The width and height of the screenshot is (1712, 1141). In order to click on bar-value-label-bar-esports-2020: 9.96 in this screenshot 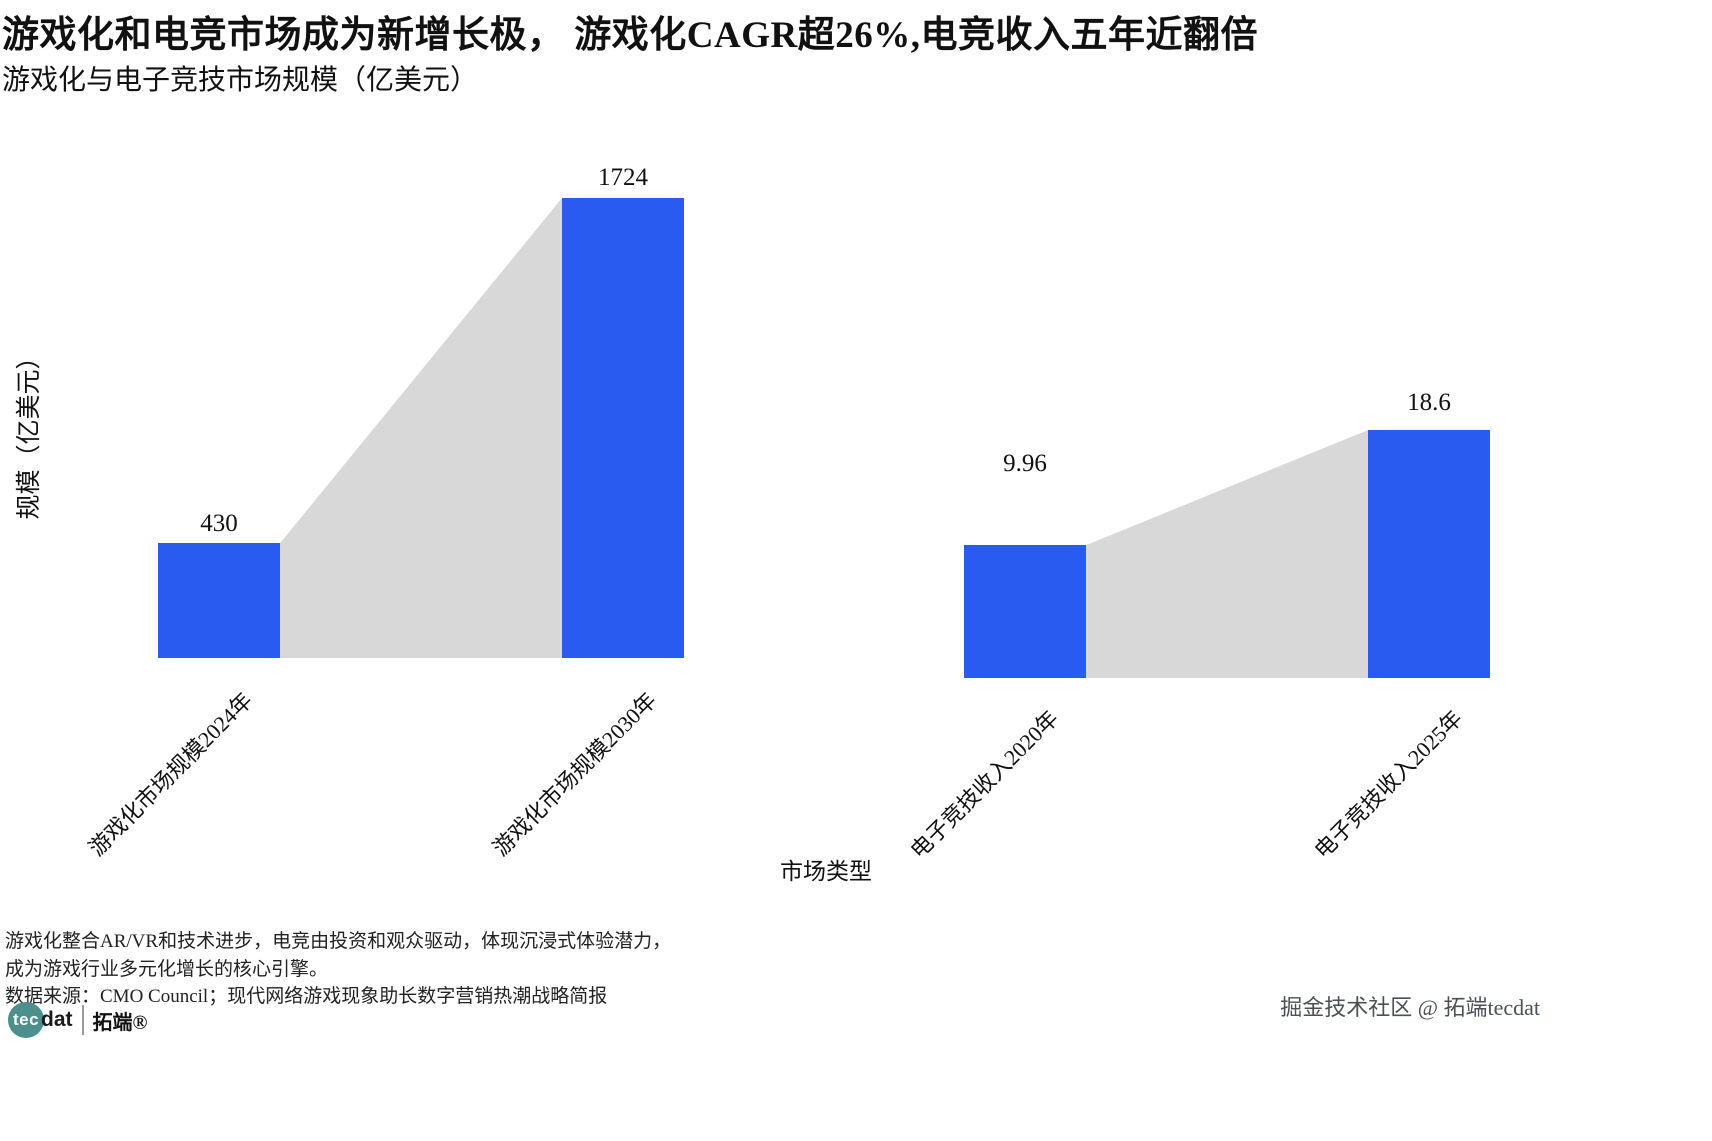, I will do `click(1025, 464)`.